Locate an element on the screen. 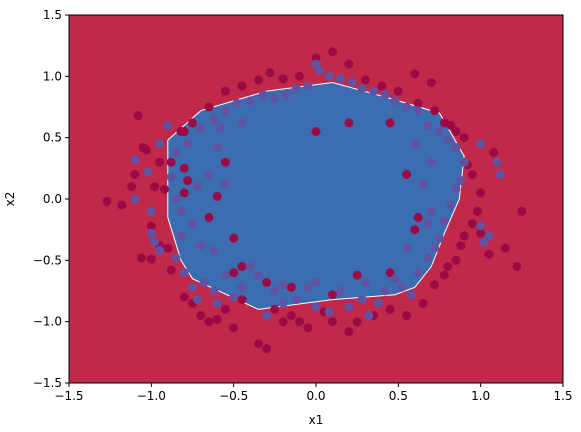  x-tick-label: 1.0 is located at coordinates (480, 396).